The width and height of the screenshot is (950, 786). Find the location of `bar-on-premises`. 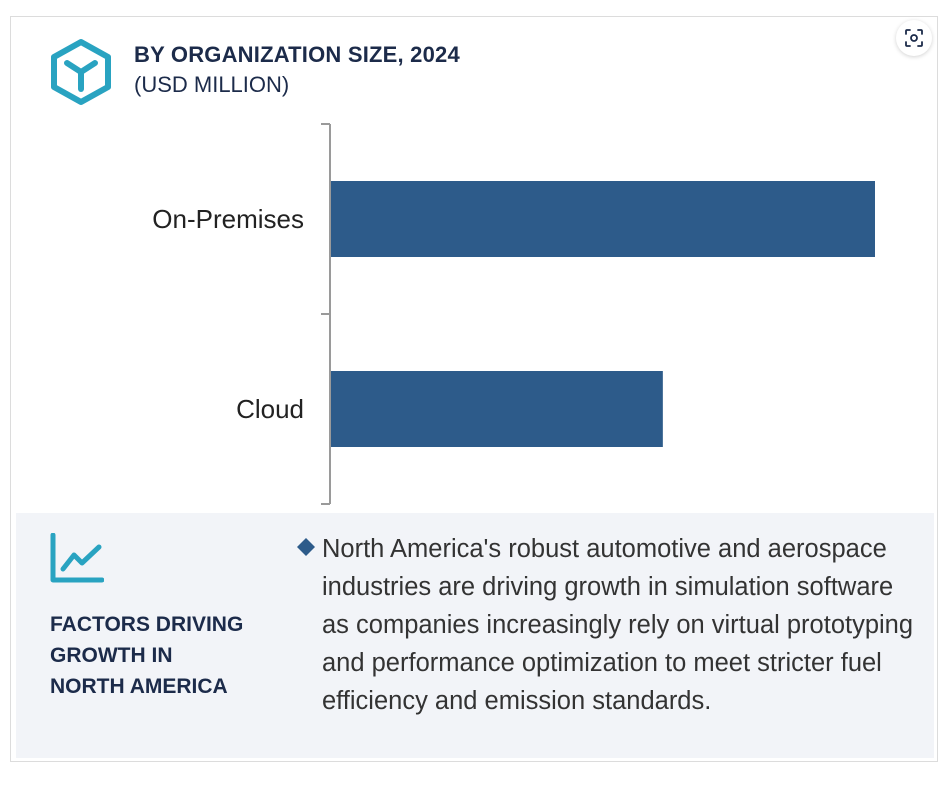

bar-on-premises is located at coordinates (603, 219).